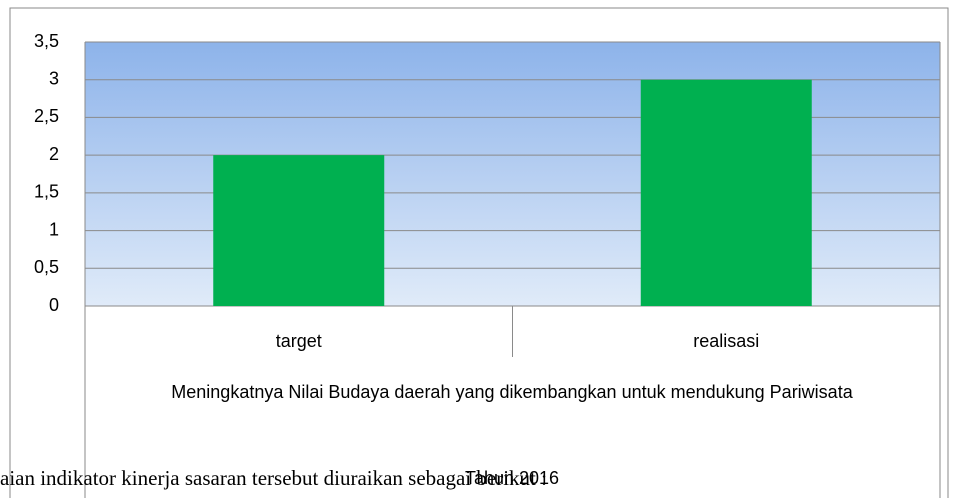 The width and height of the screenshot is (958, 498). What do you see at coordinates (54, 78) in the screenshot?
I see `y-tick-label: 3` at bounding box center [54, 78].